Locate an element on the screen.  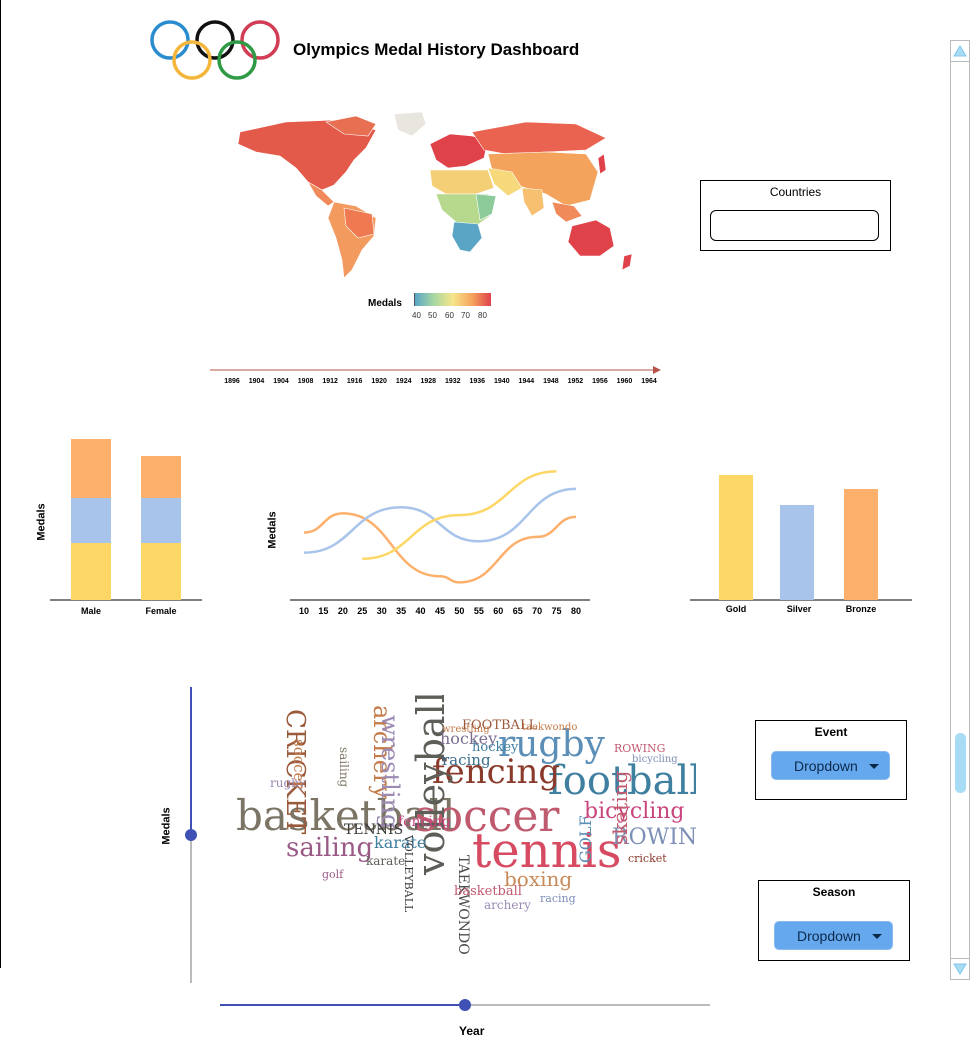
line-chart-xtick: 25 is located at coordinates (362, 611).